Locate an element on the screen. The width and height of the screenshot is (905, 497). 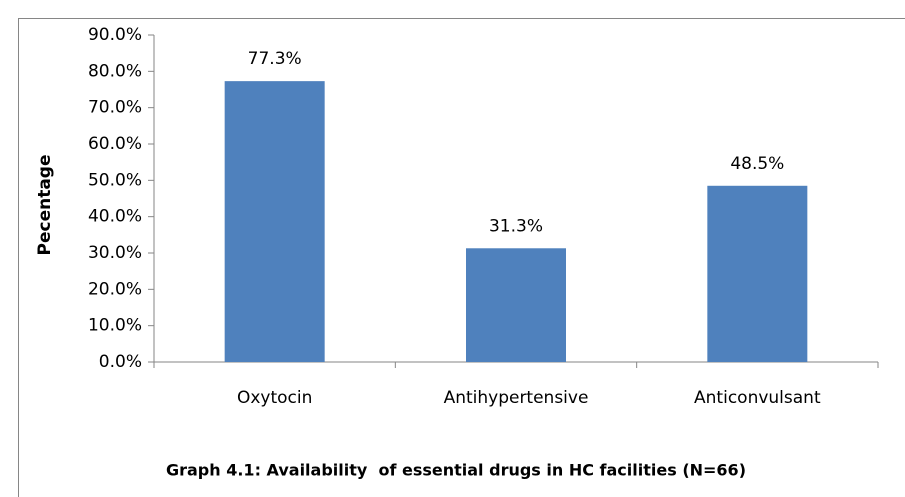
y-tick-label: 30.0% is located at coordinates (115, 253).